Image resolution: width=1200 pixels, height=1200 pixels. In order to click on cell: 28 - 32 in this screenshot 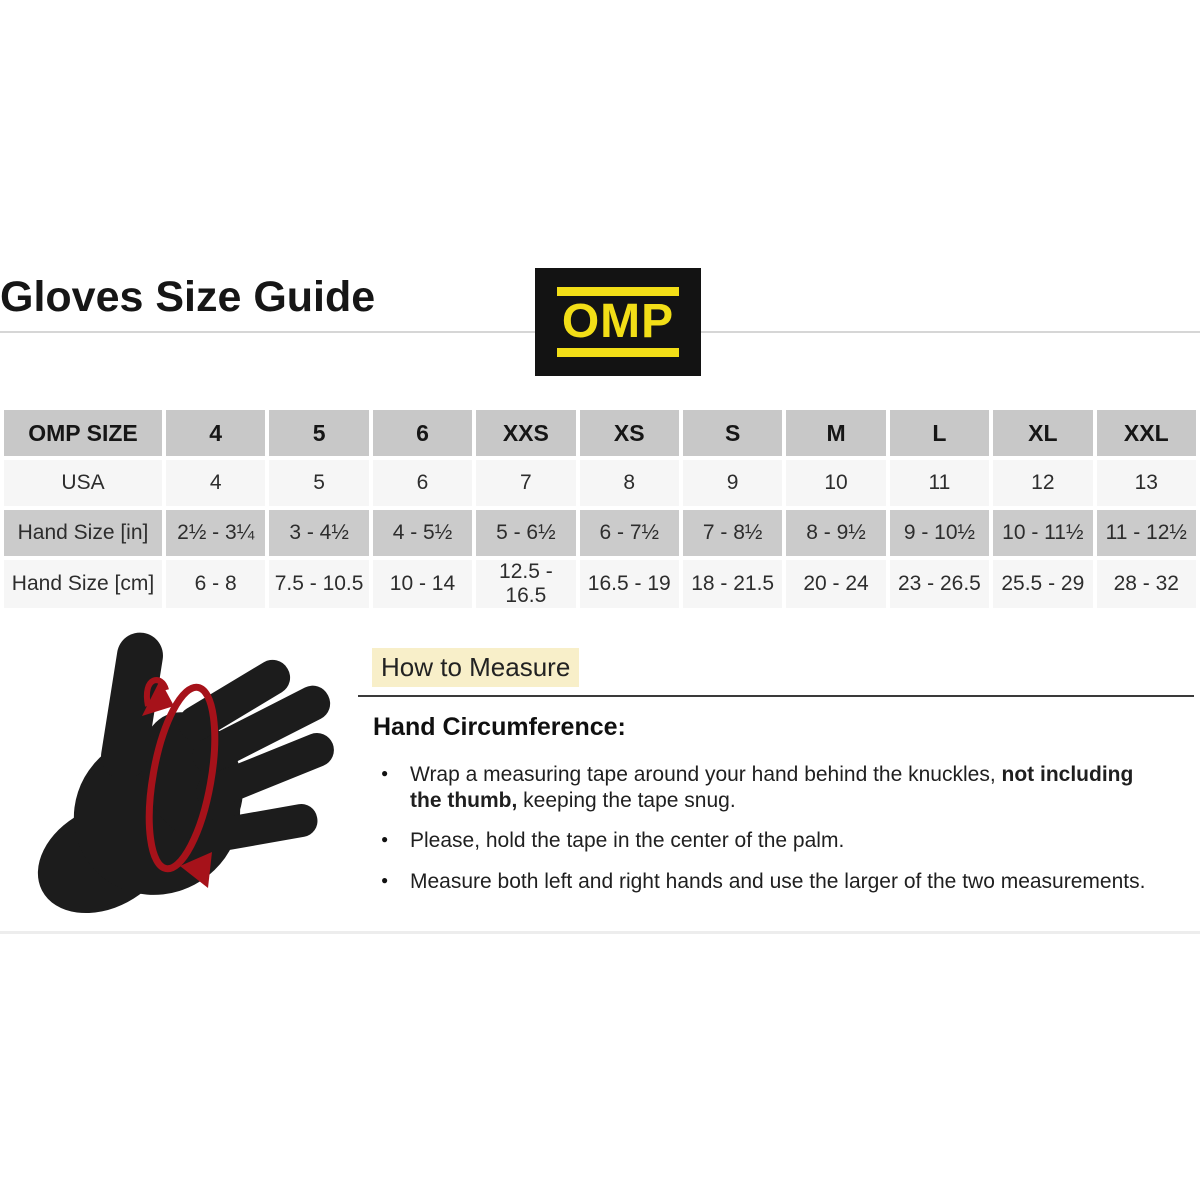, I will do `click(1146, 584)`.